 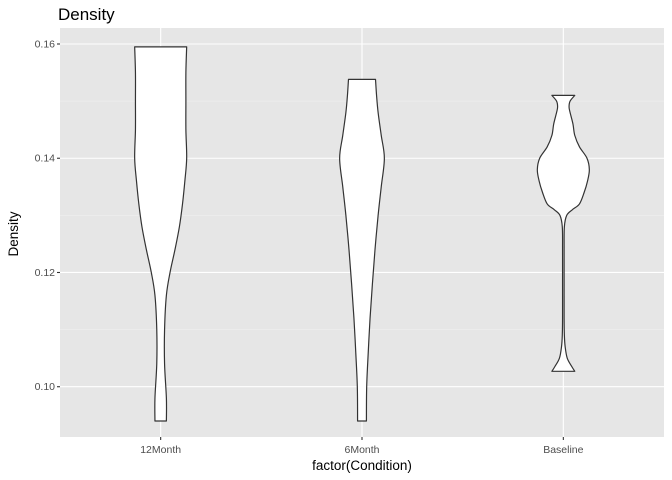 What do you see at coordinates (563, 233) in the screenshot?
I see `violin-baseline` at bounding box center [563, 233].